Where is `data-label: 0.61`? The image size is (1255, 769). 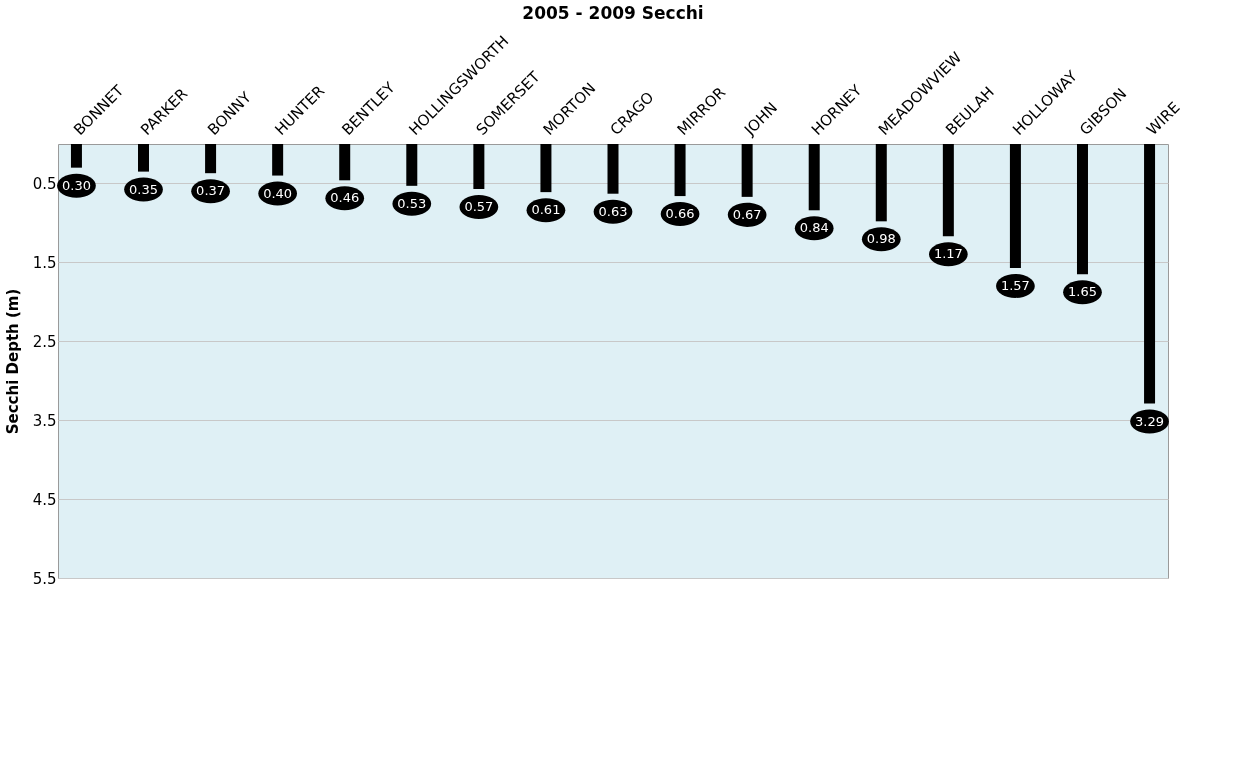
data-label: 0.61 is located at coordinates (546, 210).